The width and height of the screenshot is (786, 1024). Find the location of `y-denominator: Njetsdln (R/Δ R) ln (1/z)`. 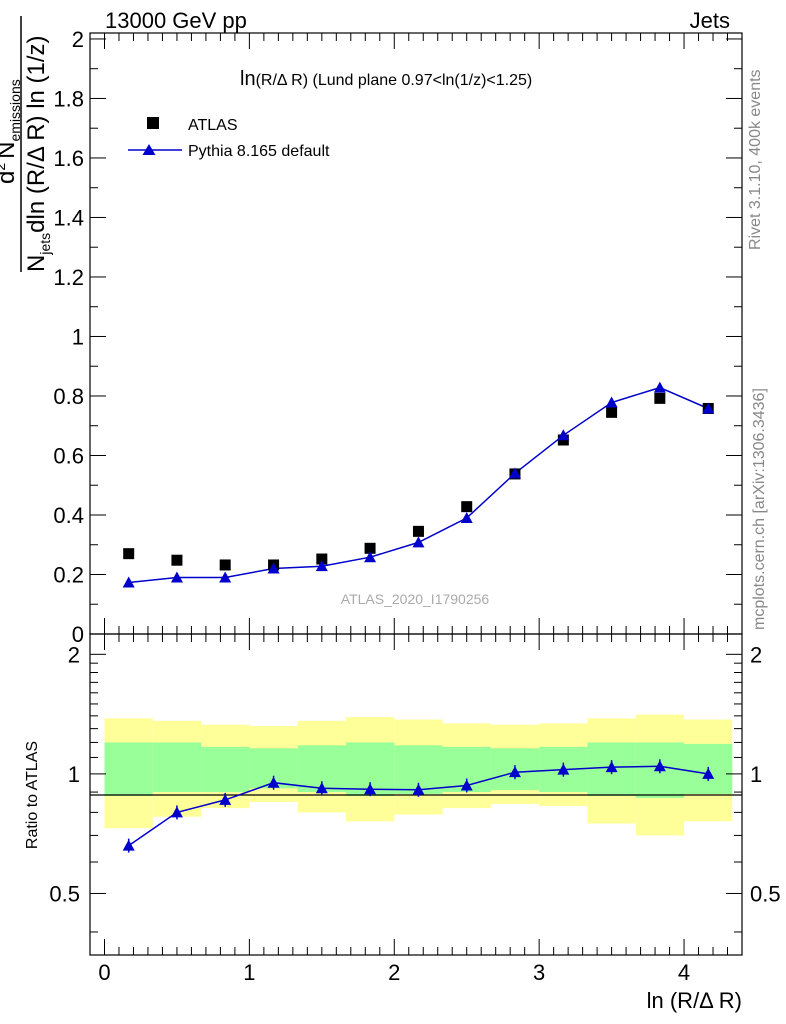

y-denominator: Njetsdln (R/Δ R) ln (1/z) is located at coordinates (38, 153).